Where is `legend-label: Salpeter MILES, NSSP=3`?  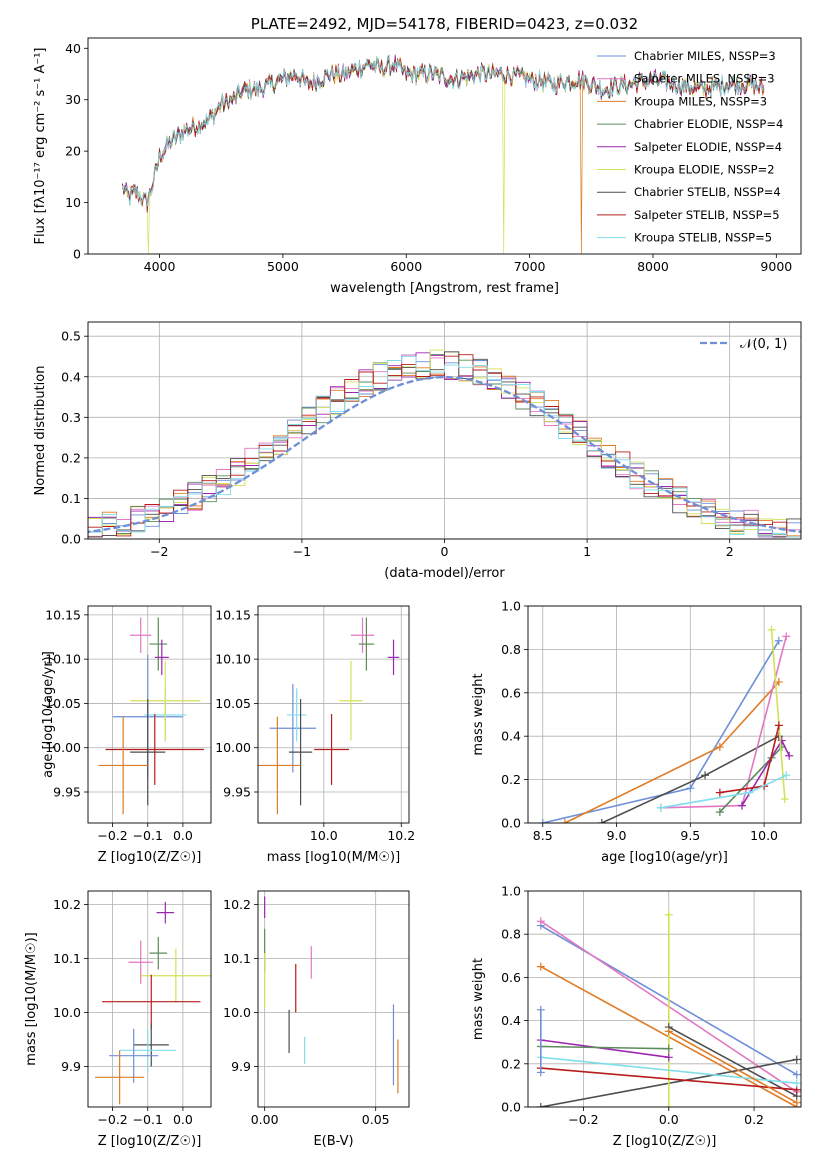
legend-label: Salpeter MILES, NSSP=3 is located at coordinates (704, 79).